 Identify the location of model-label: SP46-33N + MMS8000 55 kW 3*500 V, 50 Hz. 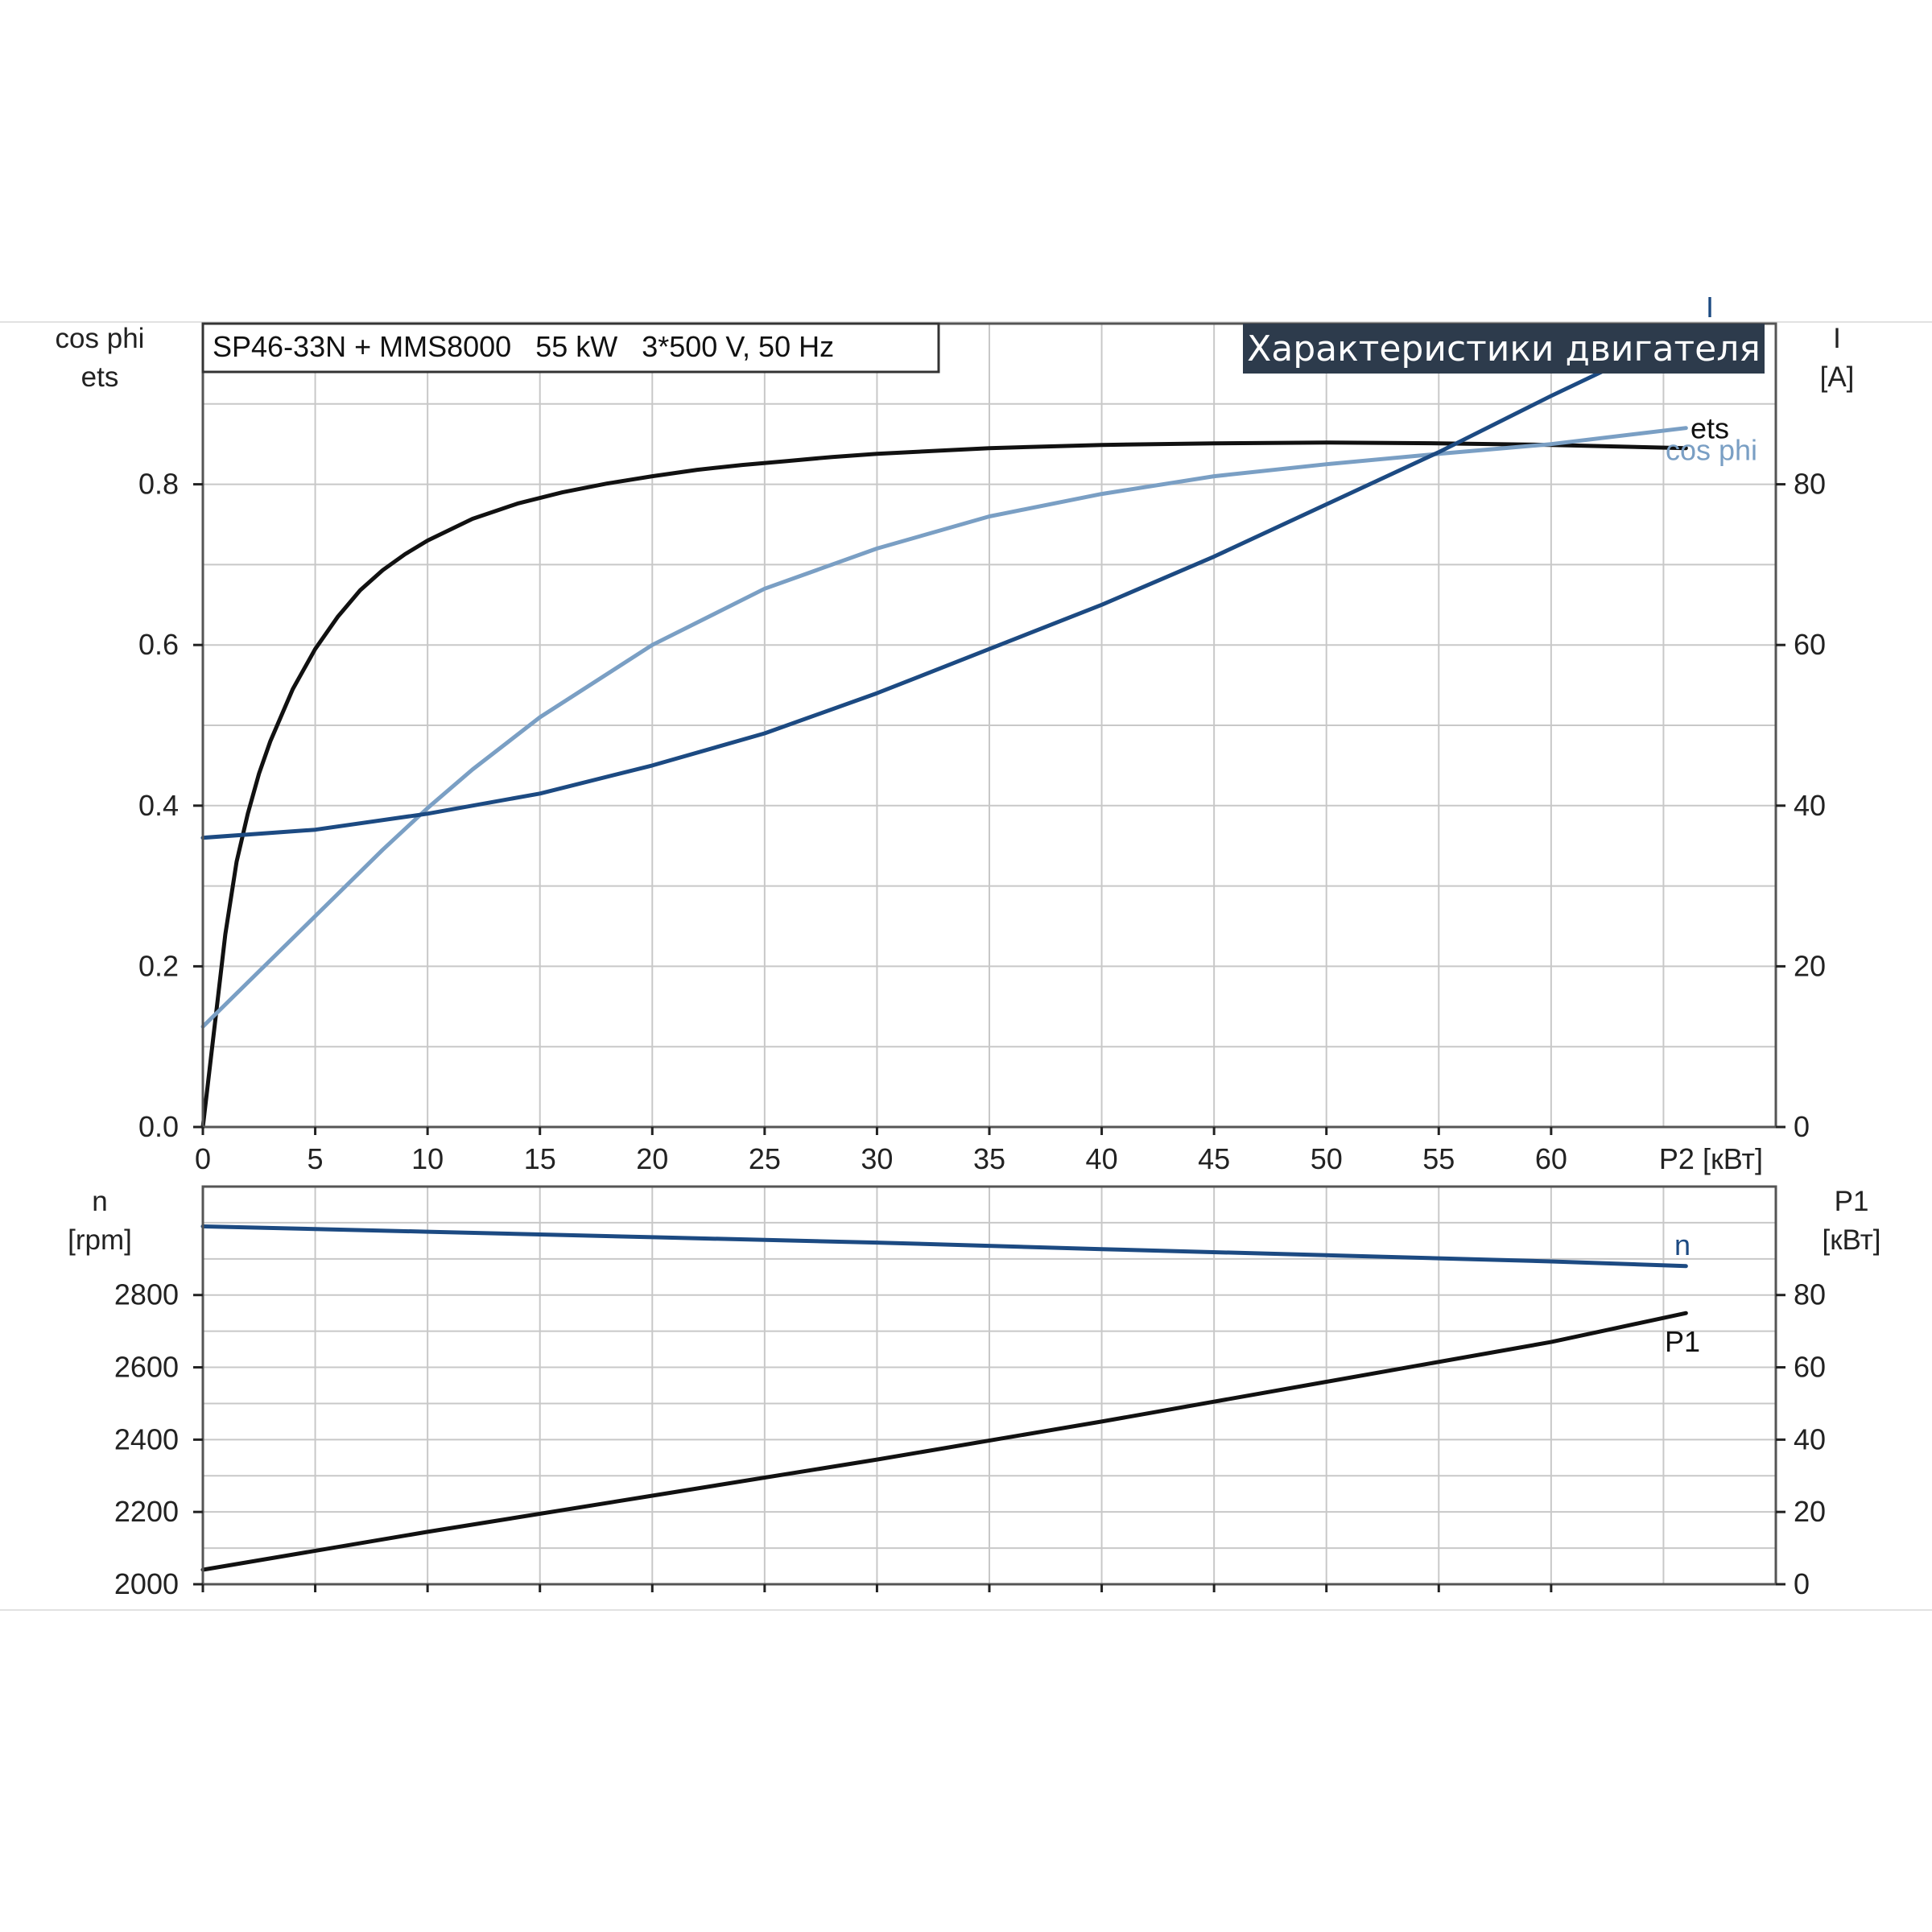
(523, 346).